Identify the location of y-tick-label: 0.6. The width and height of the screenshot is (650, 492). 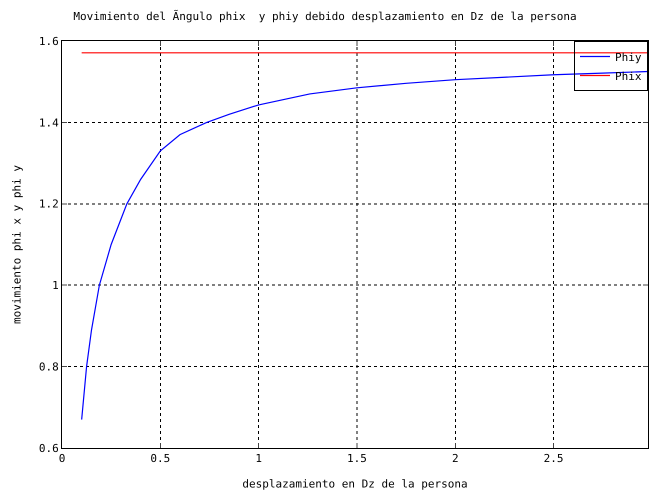
(48, 448).